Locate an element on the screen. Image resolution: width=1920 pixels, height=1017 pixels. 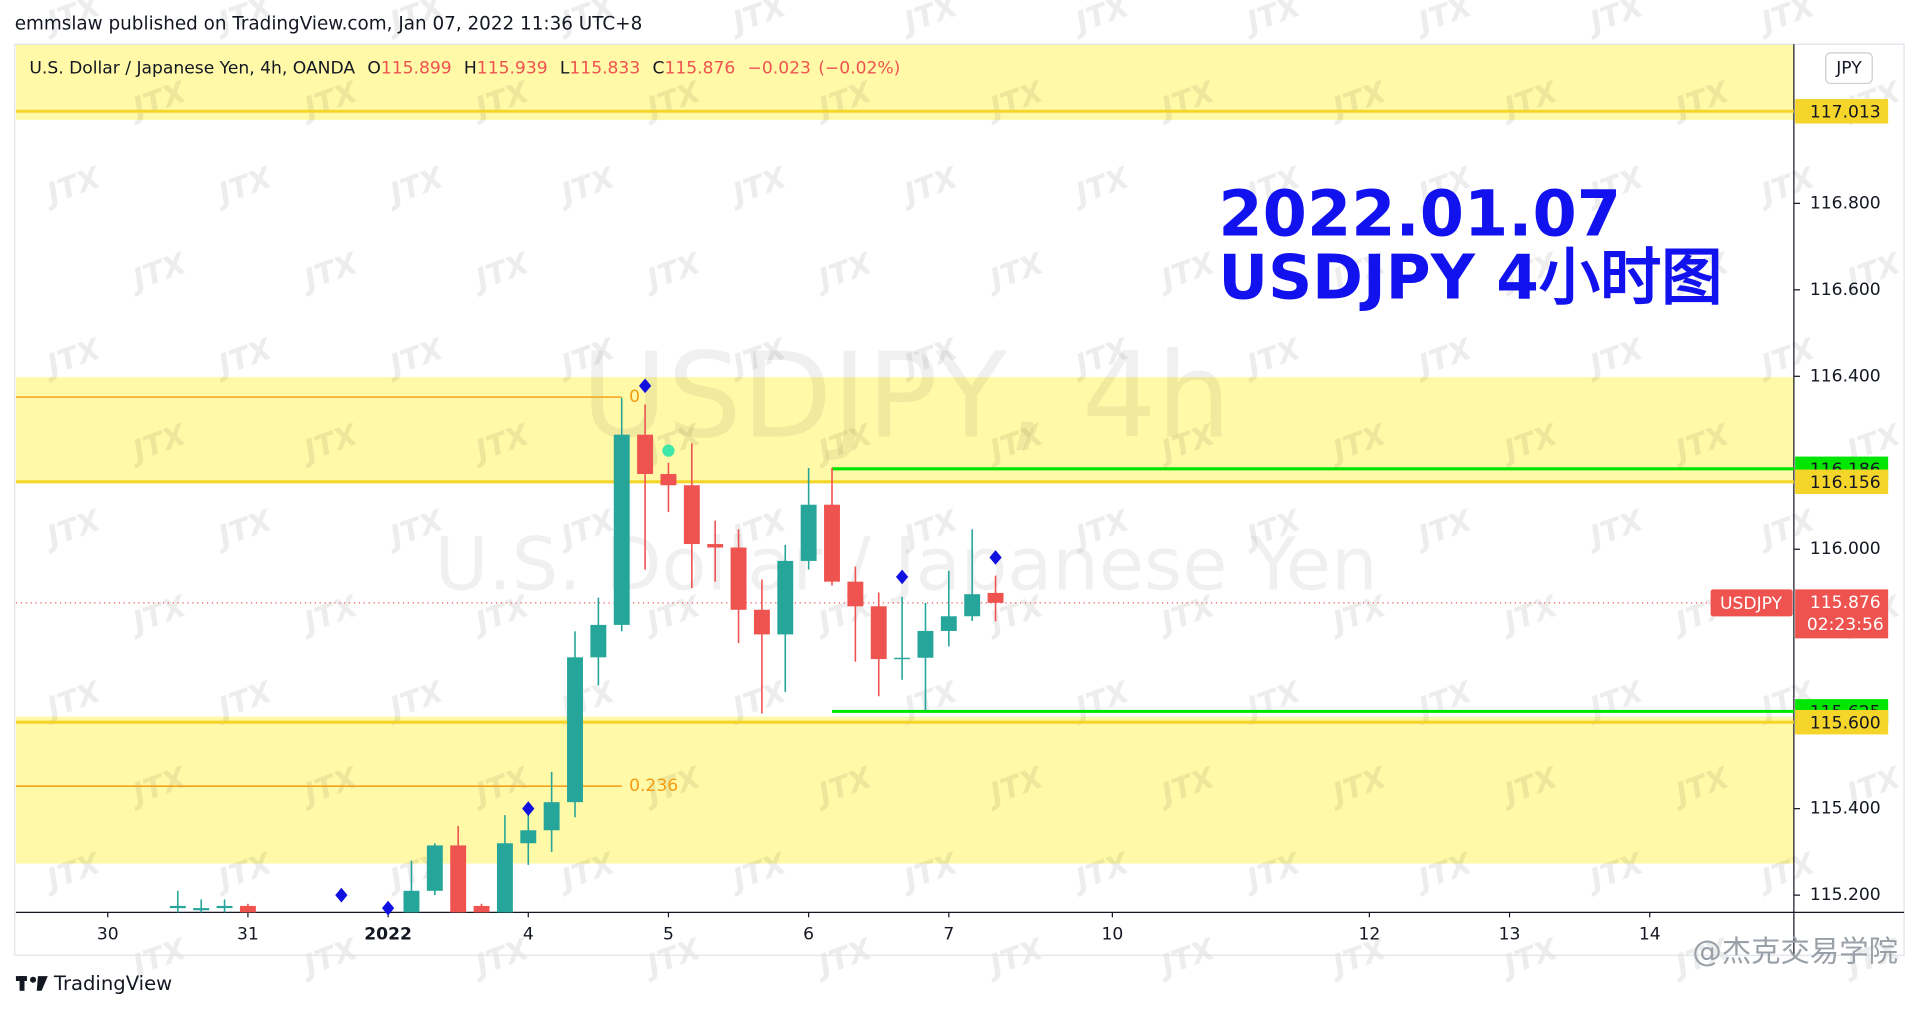
brand: TradingView is located at coordinates (112, 983).